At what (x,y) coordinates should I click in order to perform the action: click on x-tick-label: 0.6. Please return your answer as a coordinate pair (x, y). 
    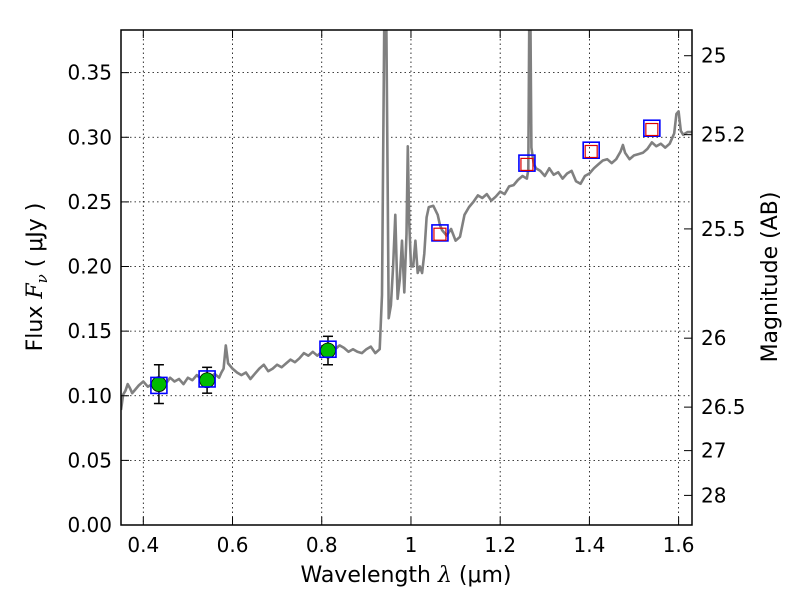
    Looking at the image, I should click on (233, 545).